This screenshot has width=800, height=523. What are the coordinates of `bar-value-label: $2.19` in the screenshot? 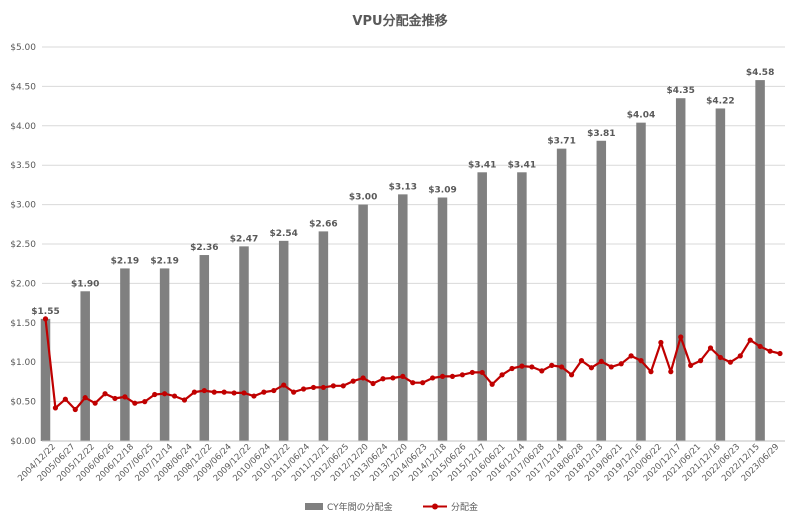 It's located at (164, 261).